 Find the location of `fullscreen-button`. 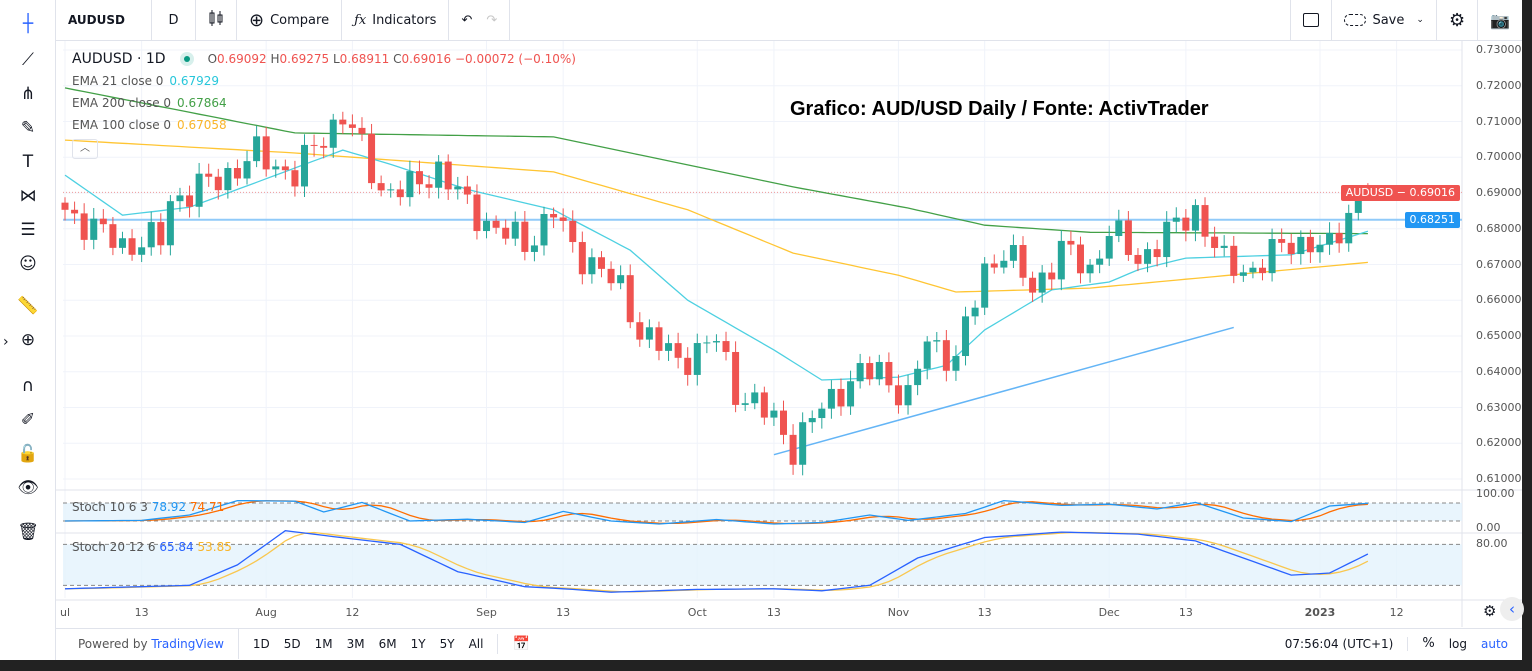

fullscreen-button is located at coordinates (1311, 20).